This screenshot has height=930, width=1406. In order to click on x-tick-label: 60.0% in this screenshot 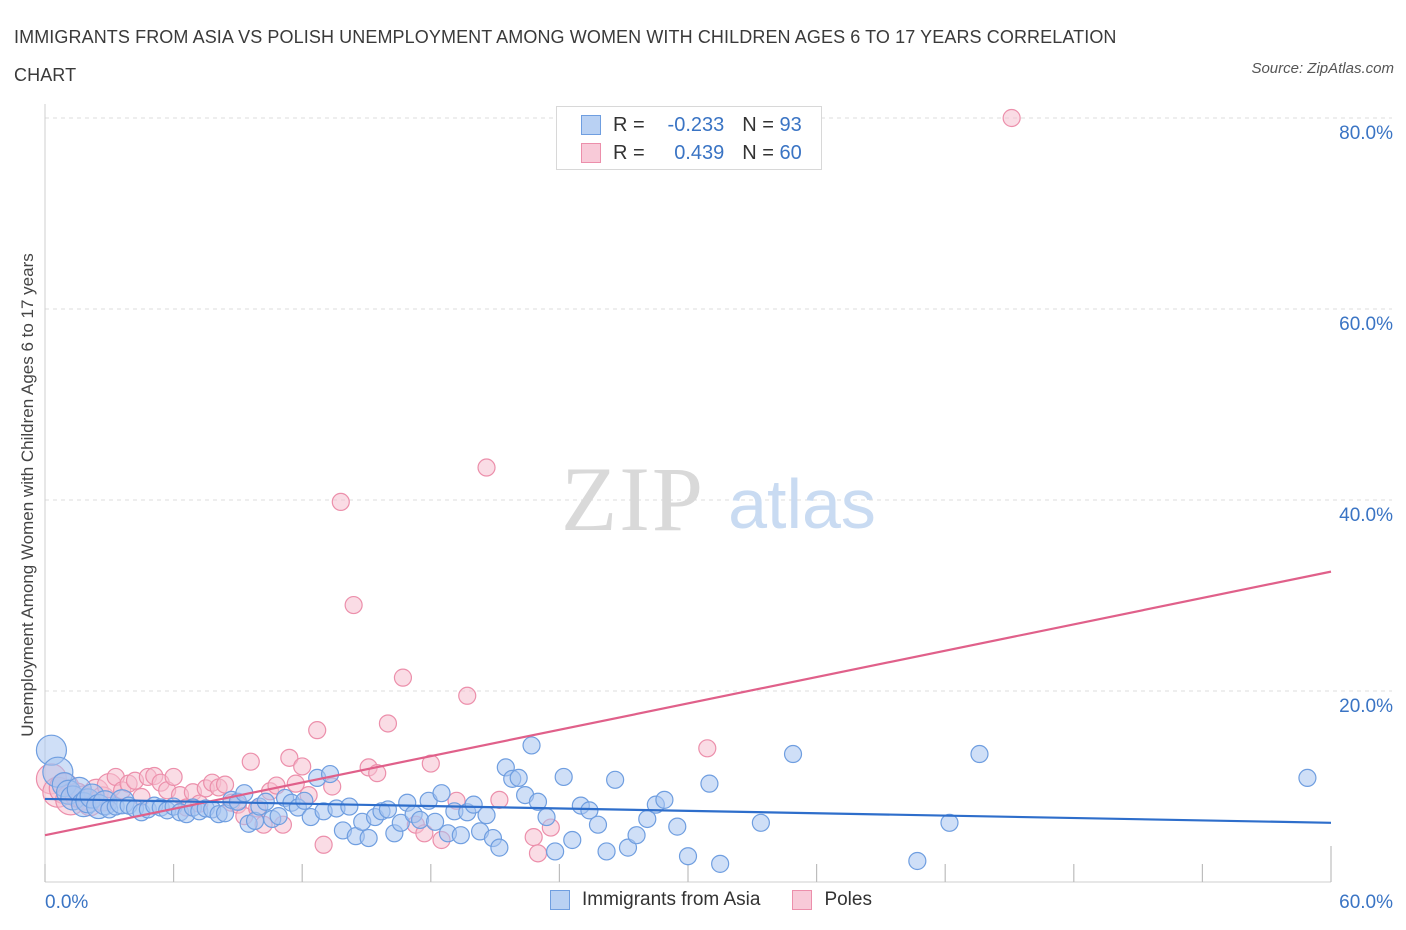, I will do `click(1366, 902)`.